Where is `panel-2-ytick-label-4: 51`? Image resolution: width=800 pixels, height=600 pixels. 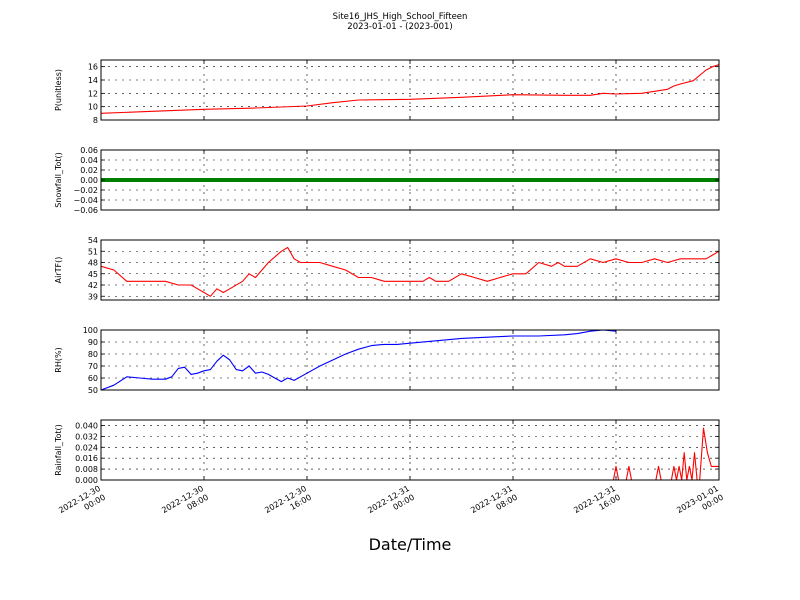 panel-2-ytick-label-4: 51 is located at coordinates (93, 251).